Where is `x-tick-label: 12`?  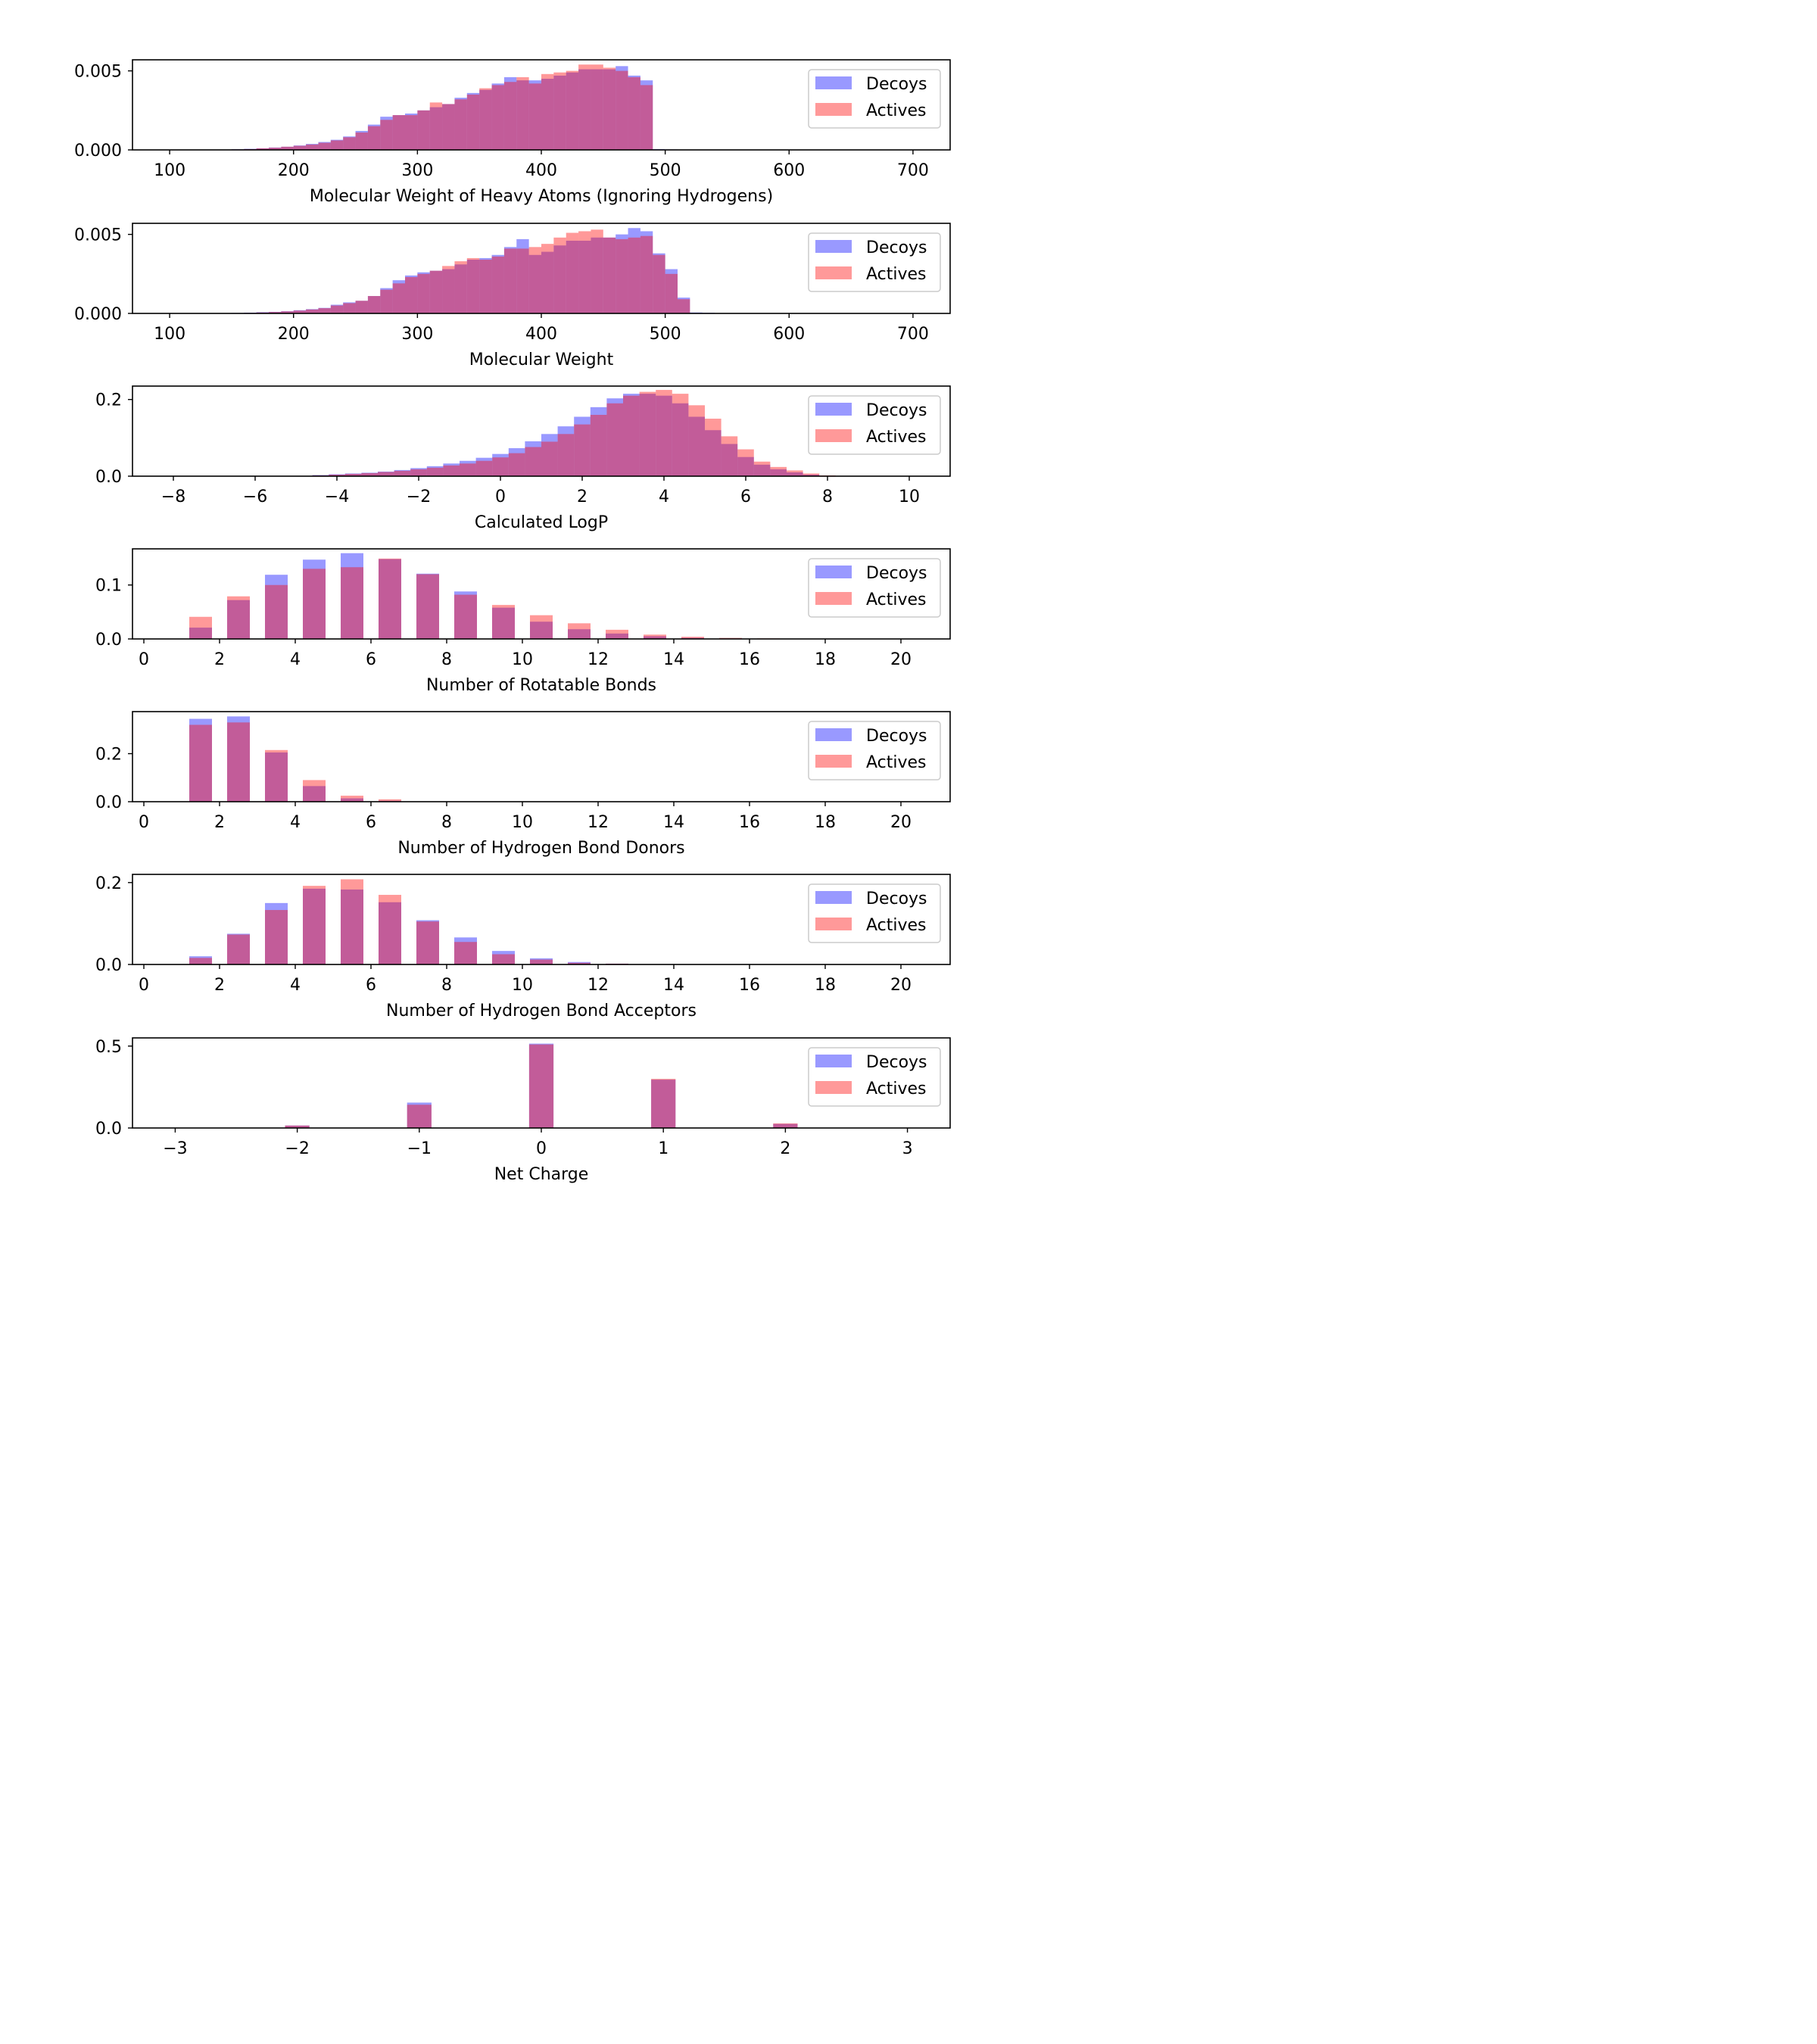
x-tick-label: 12 is located at coordinates (598, 659).